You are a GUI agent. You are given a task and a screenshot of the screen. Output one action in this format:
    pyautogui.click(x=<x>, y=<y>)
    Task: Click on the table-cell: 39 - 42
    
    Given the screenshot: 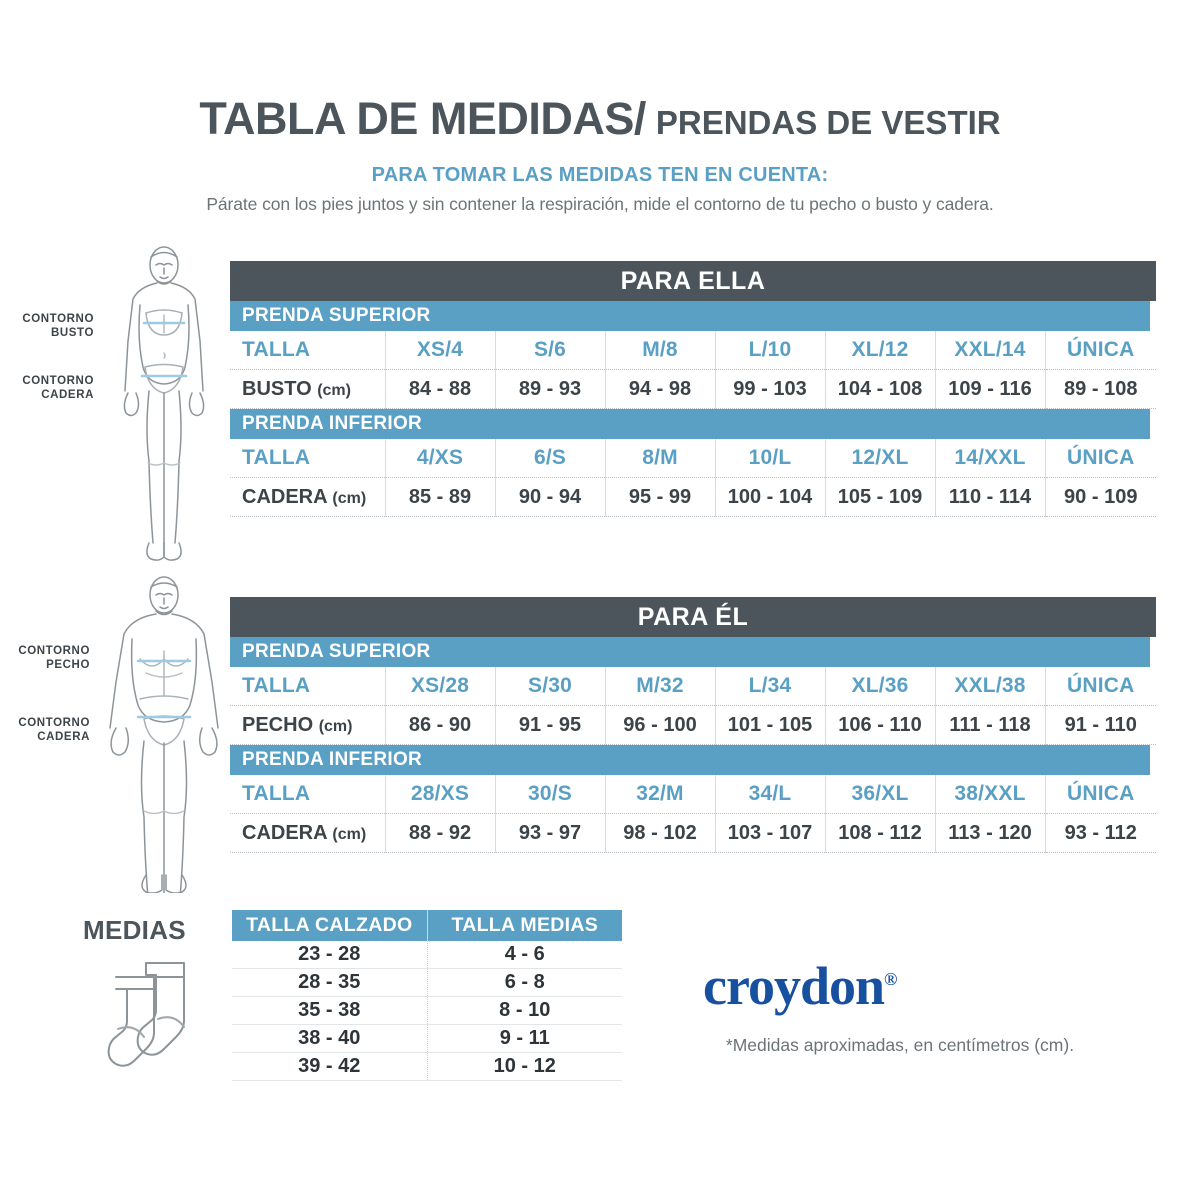 What is the action you would take?
    pyautogui.click(x=330, y=1066)
    